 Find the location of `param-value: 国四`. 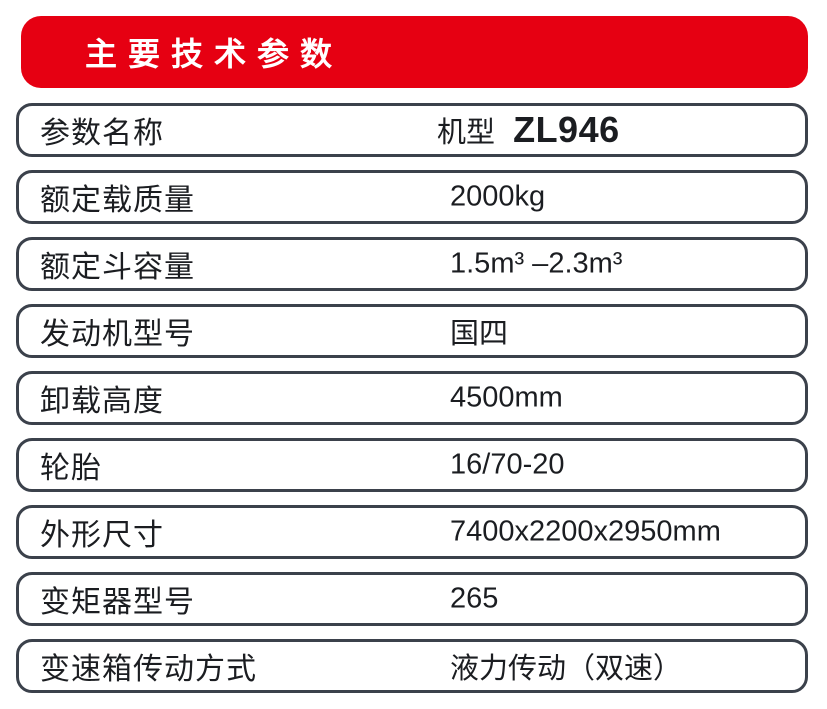

param-value: 国四 is located at coordinates (479, 334).